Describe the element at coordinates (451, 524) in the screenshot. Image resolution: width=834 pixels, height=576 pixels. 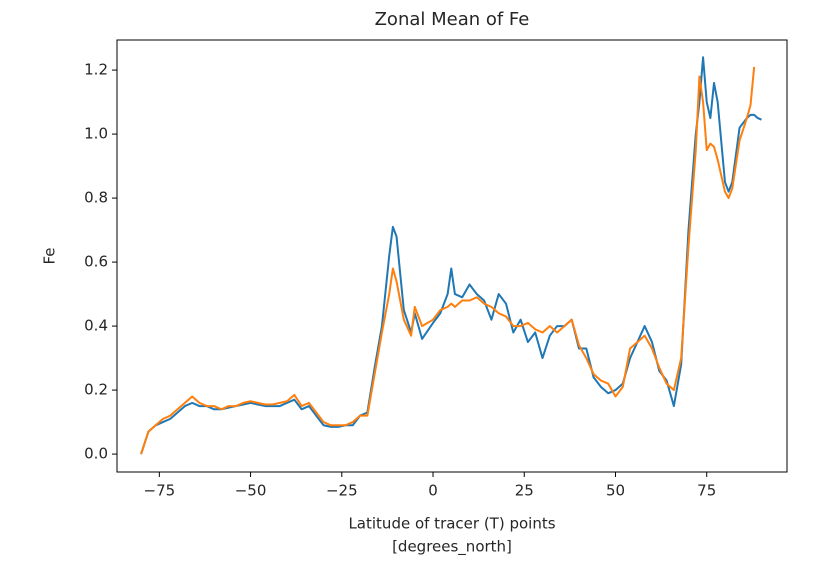
I see `x-axis-label: Latitude of tracer (T) points` at that location.